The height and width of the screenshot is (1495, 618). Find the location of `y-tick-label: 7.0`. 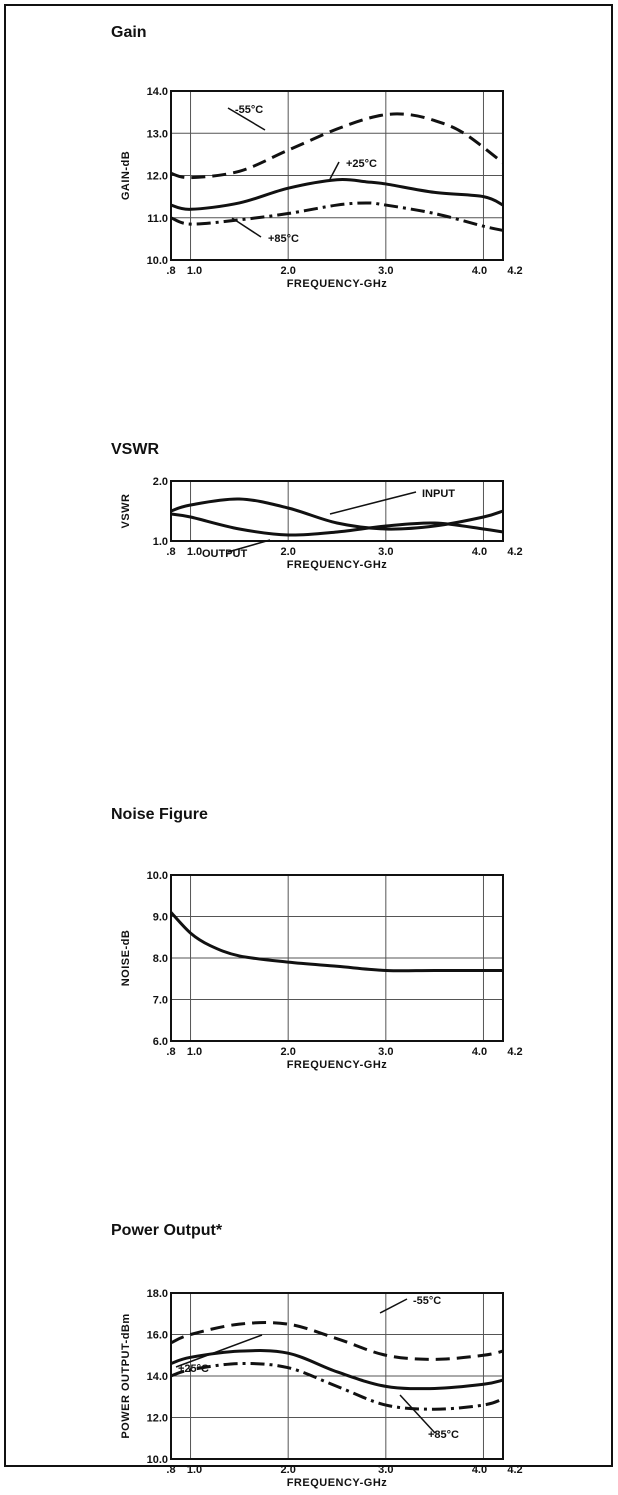

y-tick-label: 7.0 is located at coordinates (160, 1001).